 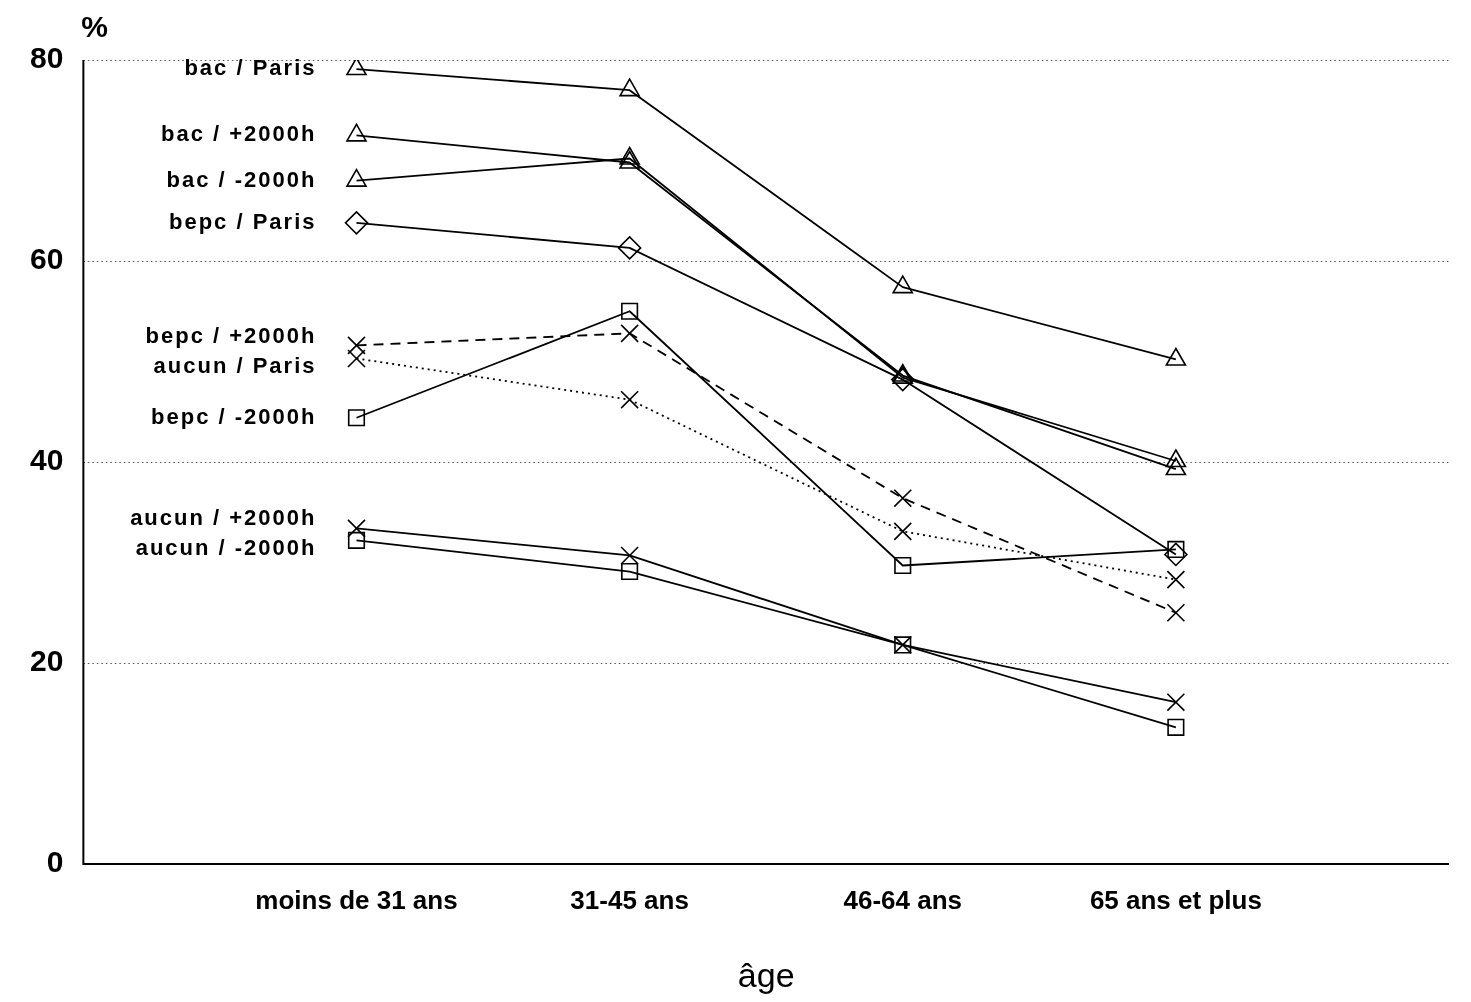 I want to click on series-label: bepc / +2000h, so click(x=231, y=336).